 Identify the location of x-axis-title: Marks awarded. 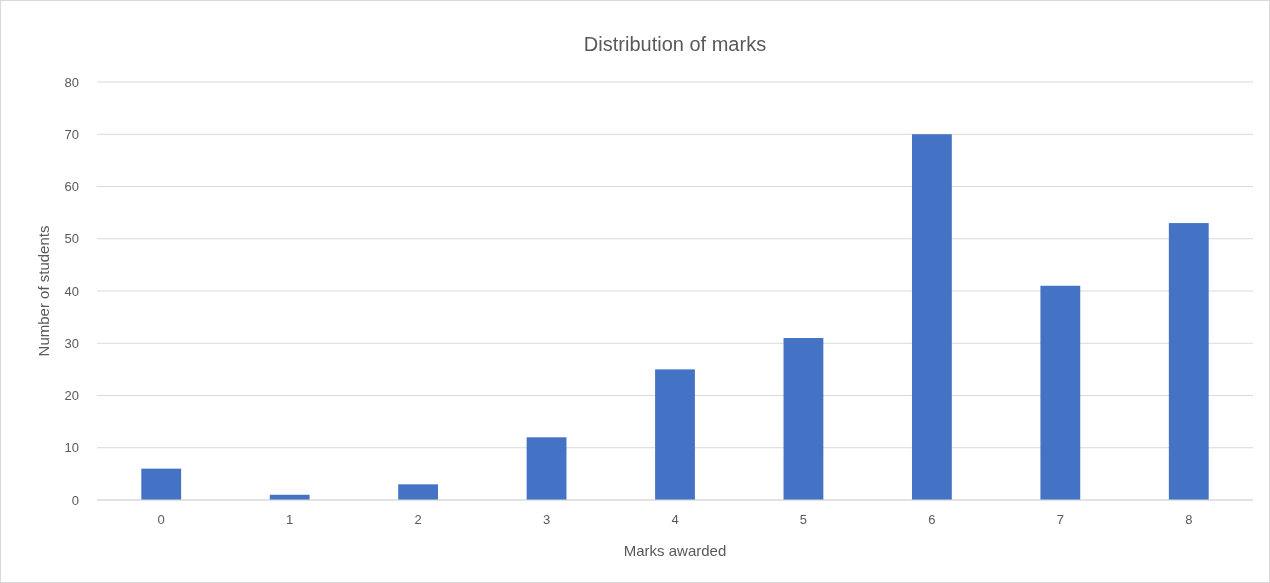
(675, 550).